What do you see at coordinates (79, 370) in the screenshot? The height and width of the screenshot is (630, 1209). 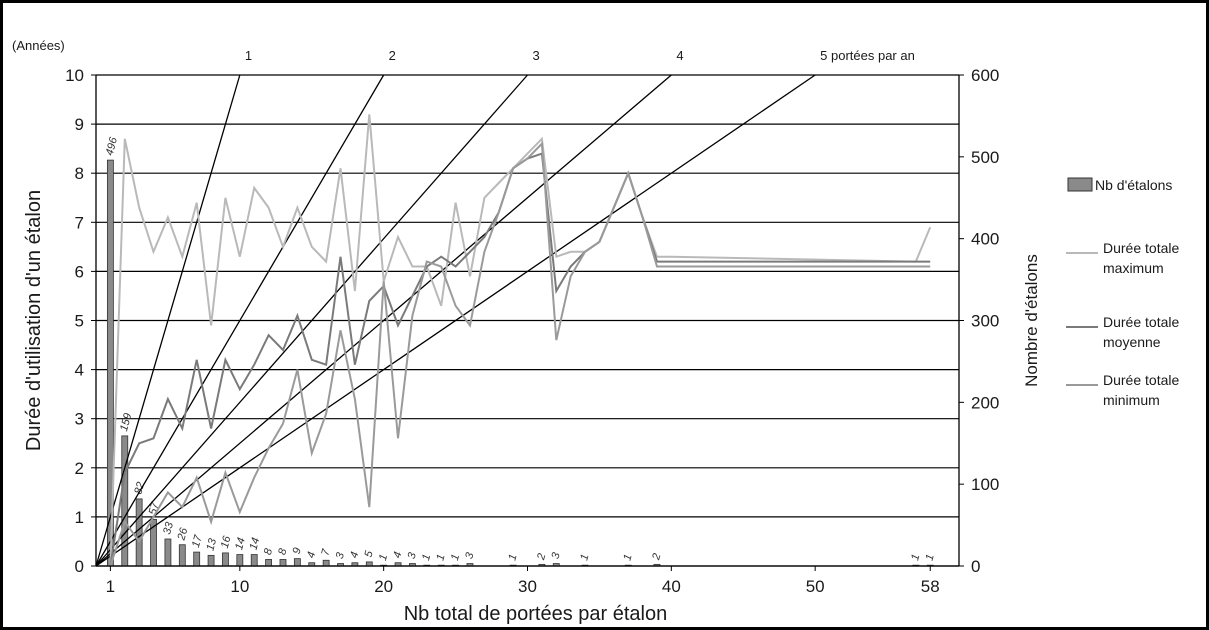 I see `ytick-left-label-4: 4` at bounding box center [79, 370].